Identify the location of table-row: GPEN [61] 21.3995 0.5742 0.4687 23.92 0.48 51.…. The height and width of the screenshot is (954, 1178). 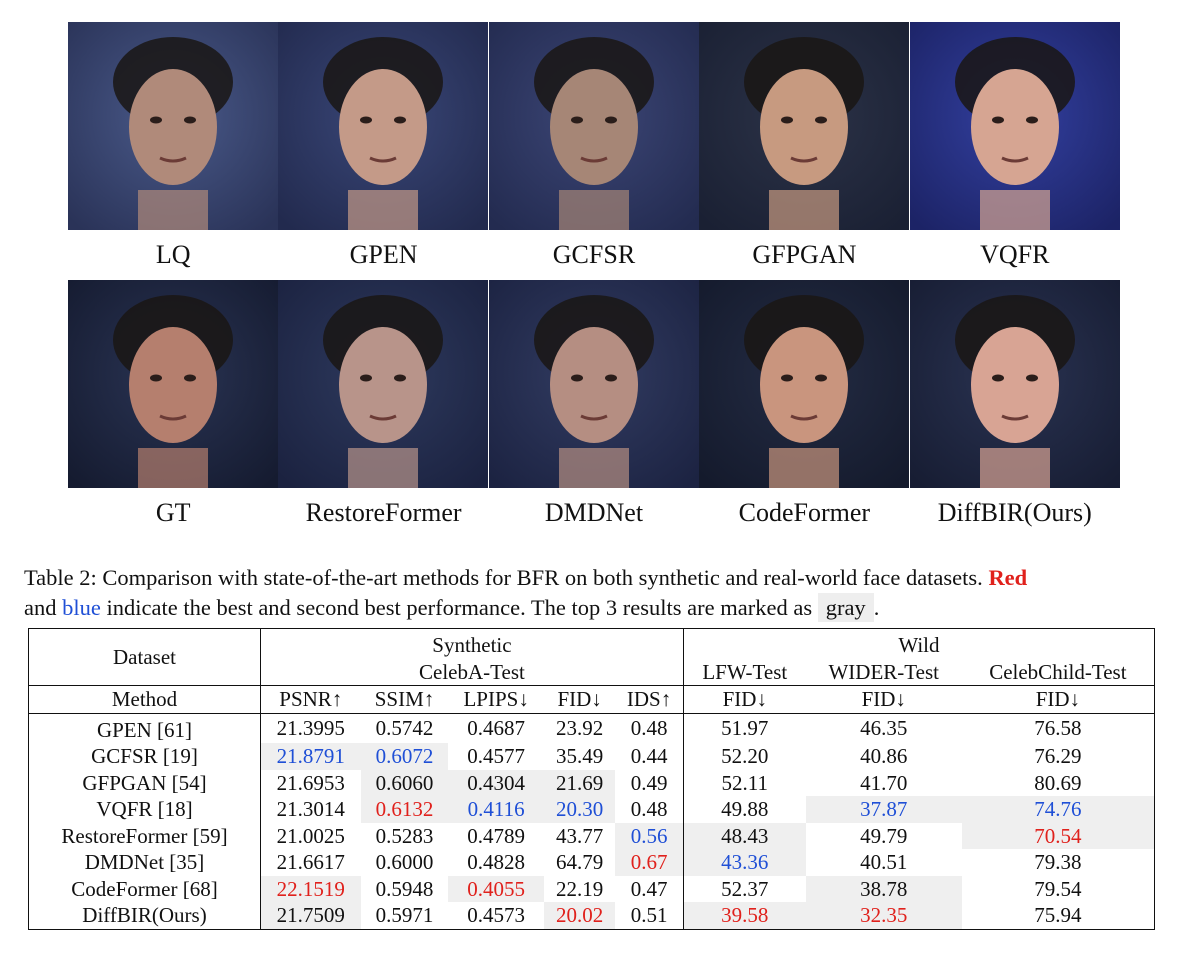
(591, 728).